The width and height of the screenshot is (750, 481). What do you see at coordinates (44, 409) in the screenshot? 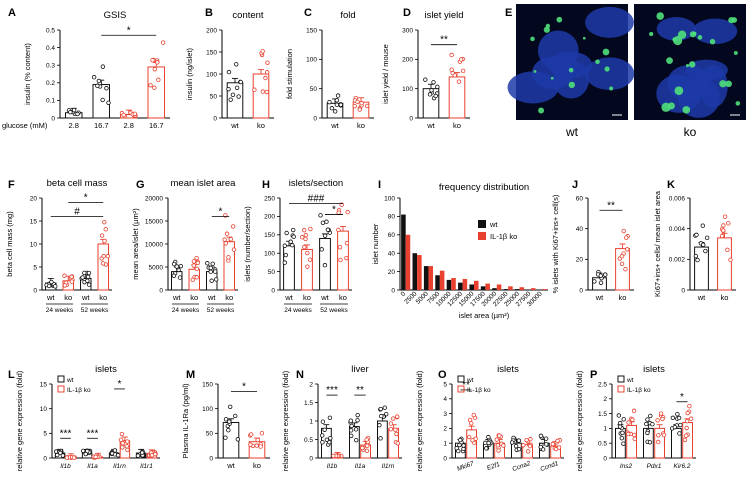
I see `y-tick-label: 10` at bounding box center [44, 409].